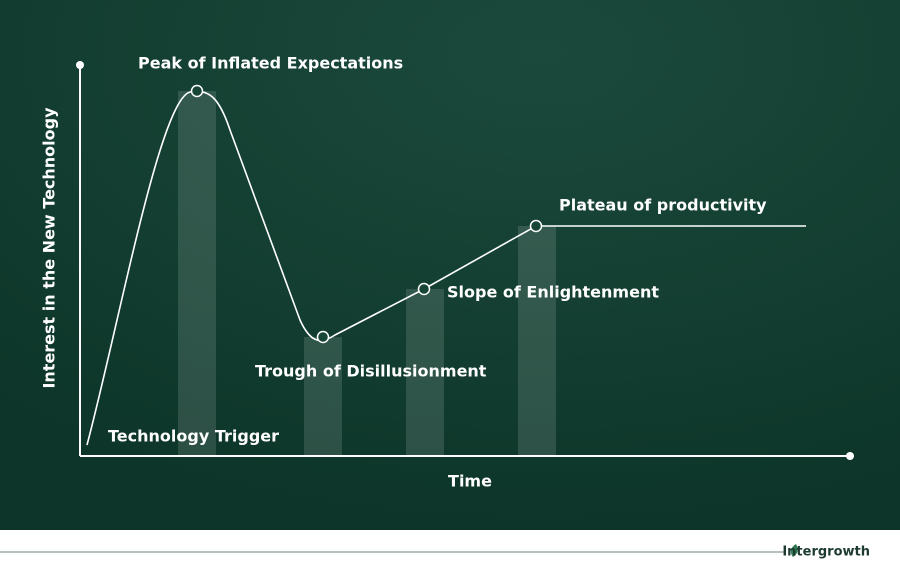 The height and width of the screenshot is (573, 900). Describe the element at coordinates (553, 292) in the screenshot. I see `phase-label: Slope of Enlightenment` at that location.